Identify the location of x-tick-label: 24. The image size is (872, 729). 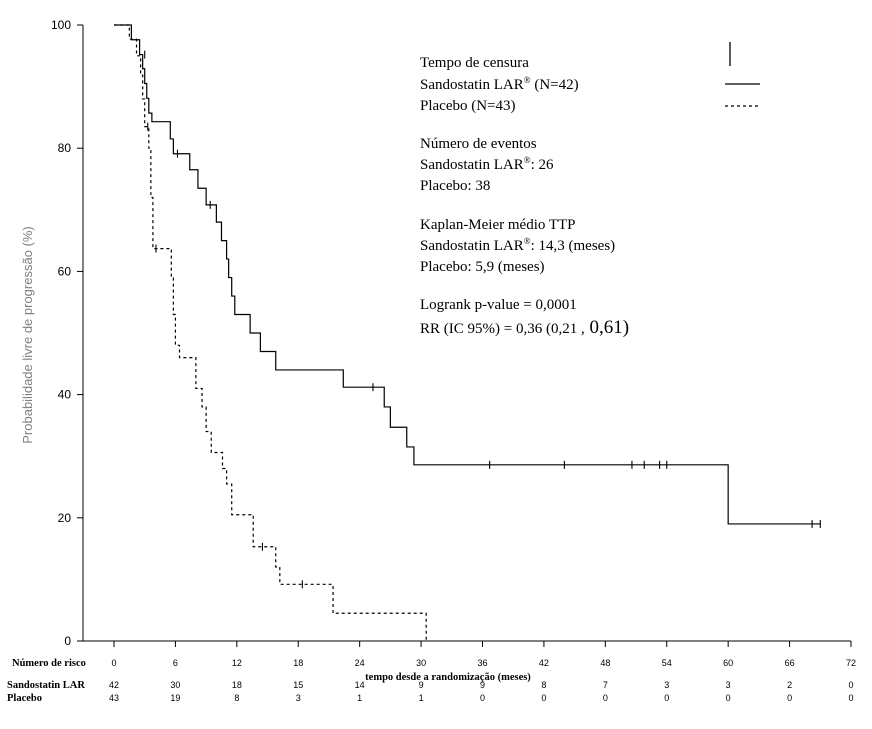
(360, 663).